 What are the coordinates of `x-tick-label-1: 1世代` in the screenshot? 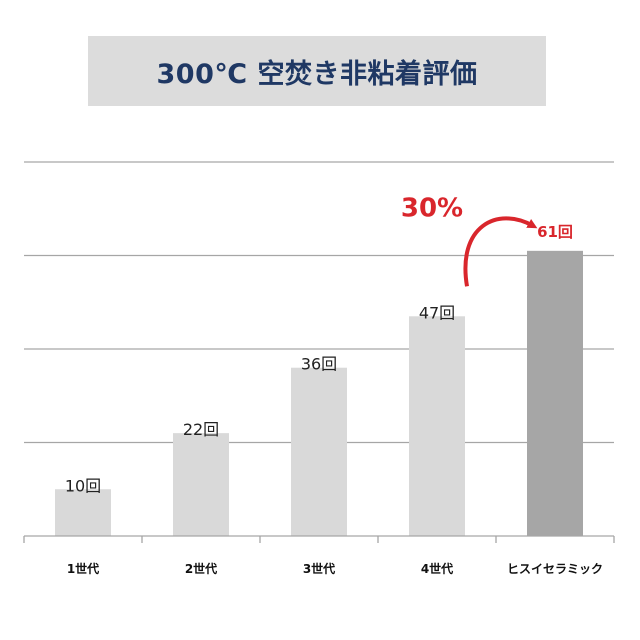 It's located at (83, 568).